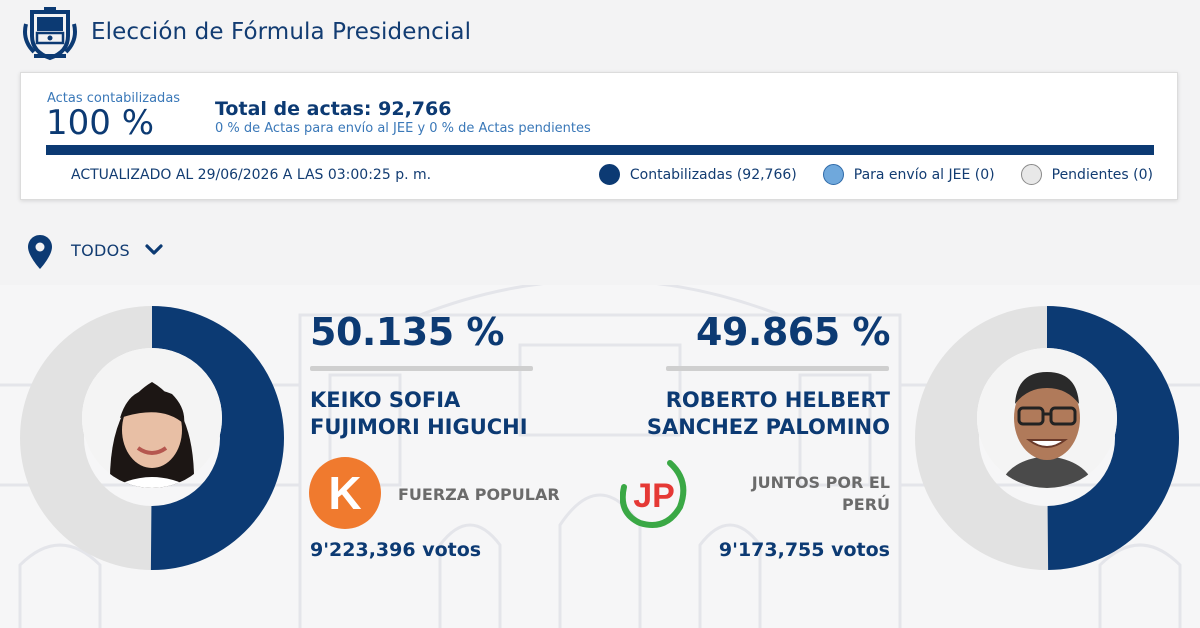 This screenshot has height=628, width=1200. I want to click on candidate-1-photo, so click(152, 418).